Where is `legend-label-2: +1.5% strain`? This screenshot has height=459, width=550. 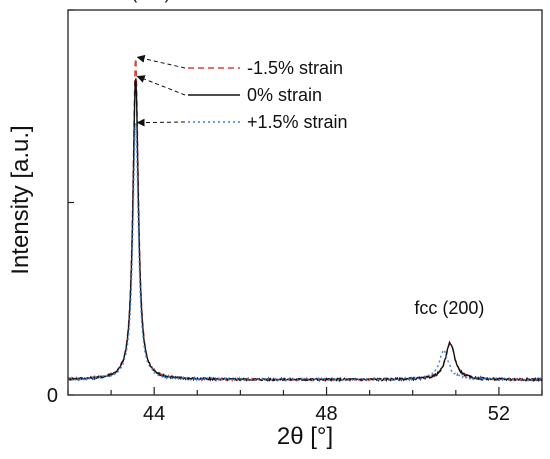 legend-label-2: +1.5% strain is located at coordinates (297, 122).